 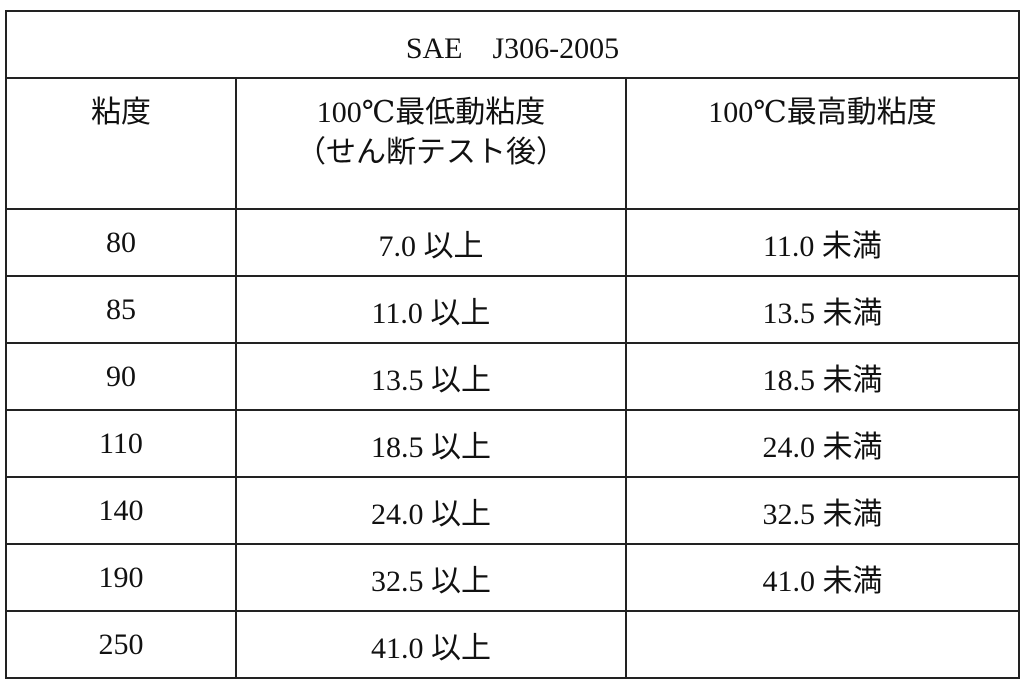 I want to click on data-row: 90 13.5 以上 18.5 未満, so click(x=512, y=376).